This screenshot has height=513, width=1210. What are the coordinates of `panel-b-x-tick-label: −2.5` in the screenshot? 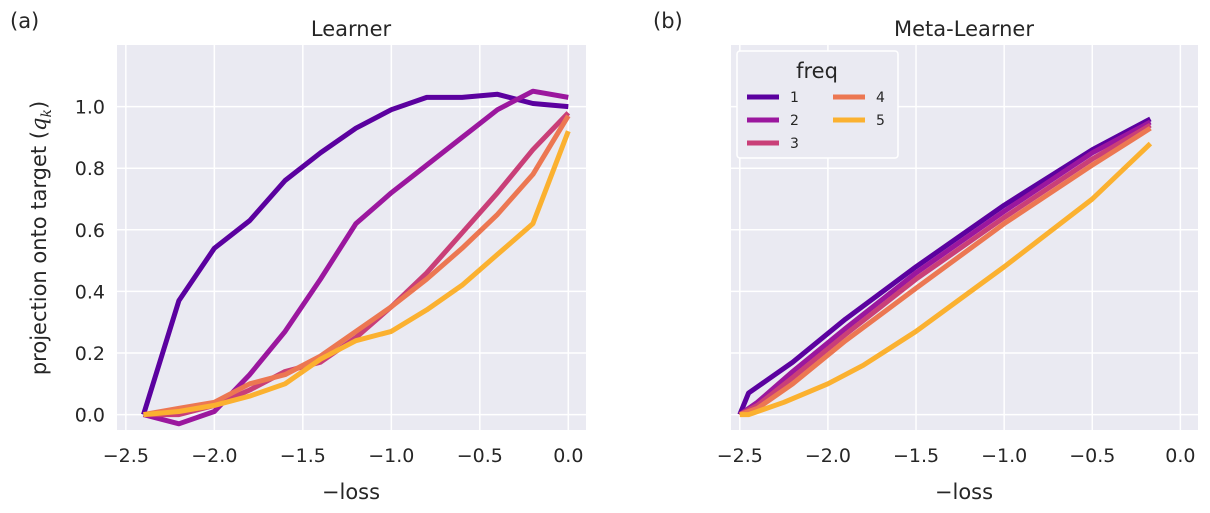 It's located at (740, 456).